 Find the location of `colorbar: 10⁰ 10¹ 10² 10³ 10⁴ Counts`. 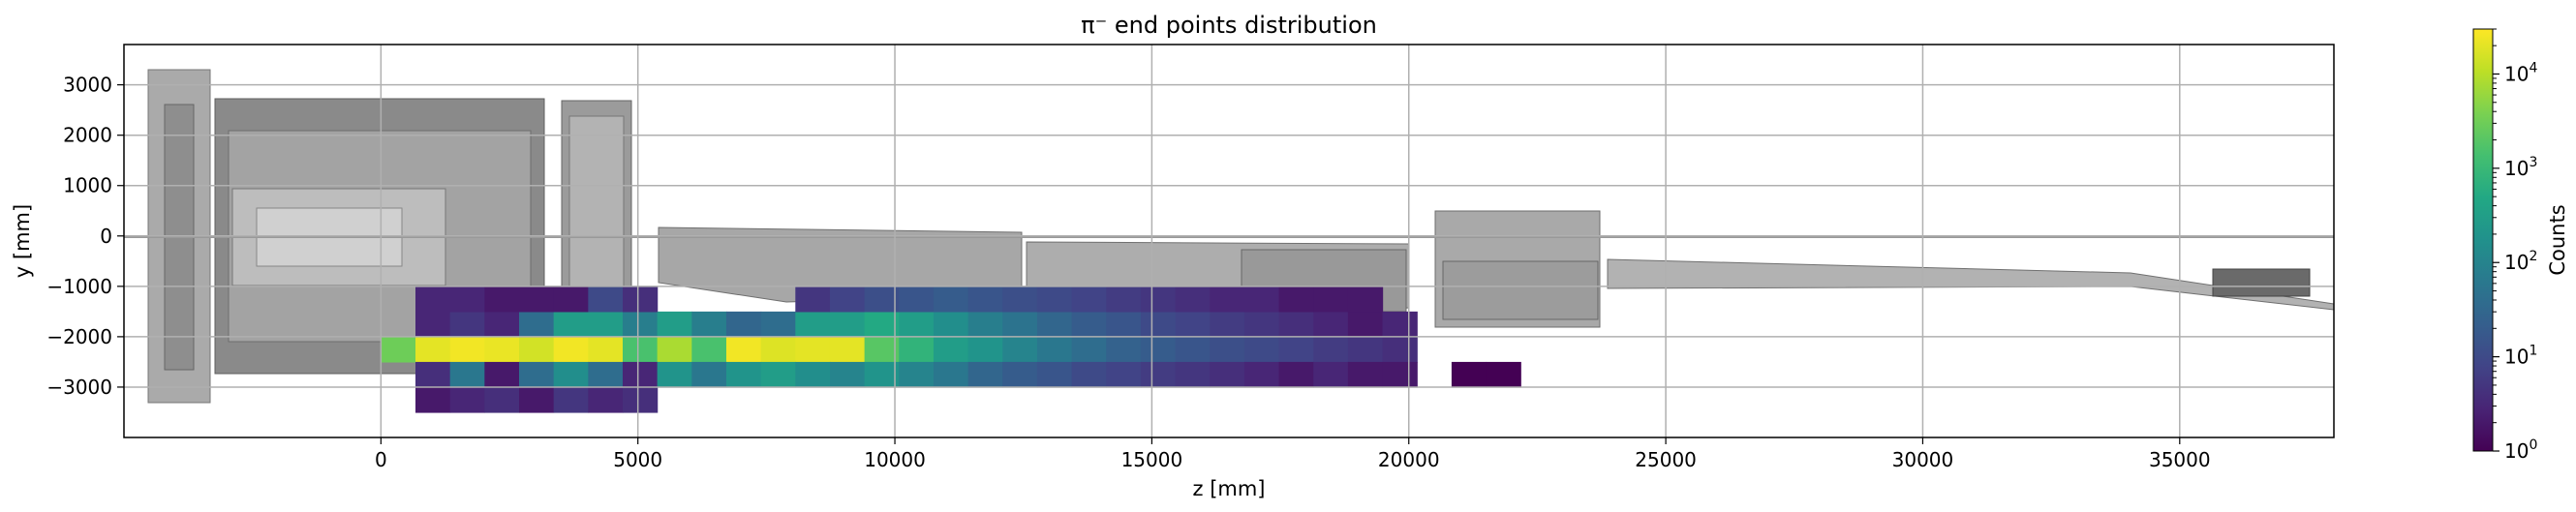

colorbar: 10⁰ 10¹ 10² 10³ 10⁴ Counts is located at coordinates (2520, 245).